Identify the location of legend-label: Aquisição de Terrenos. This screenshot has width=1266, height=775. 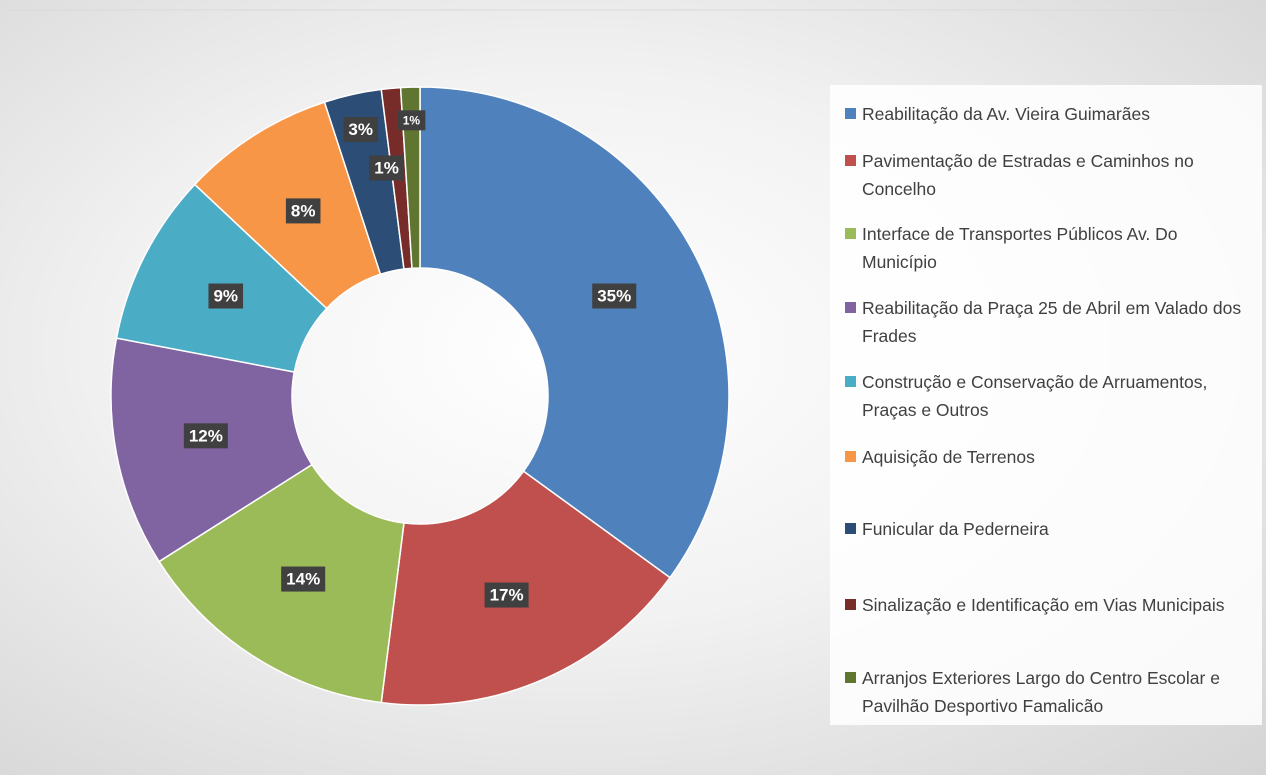
(948, 457).